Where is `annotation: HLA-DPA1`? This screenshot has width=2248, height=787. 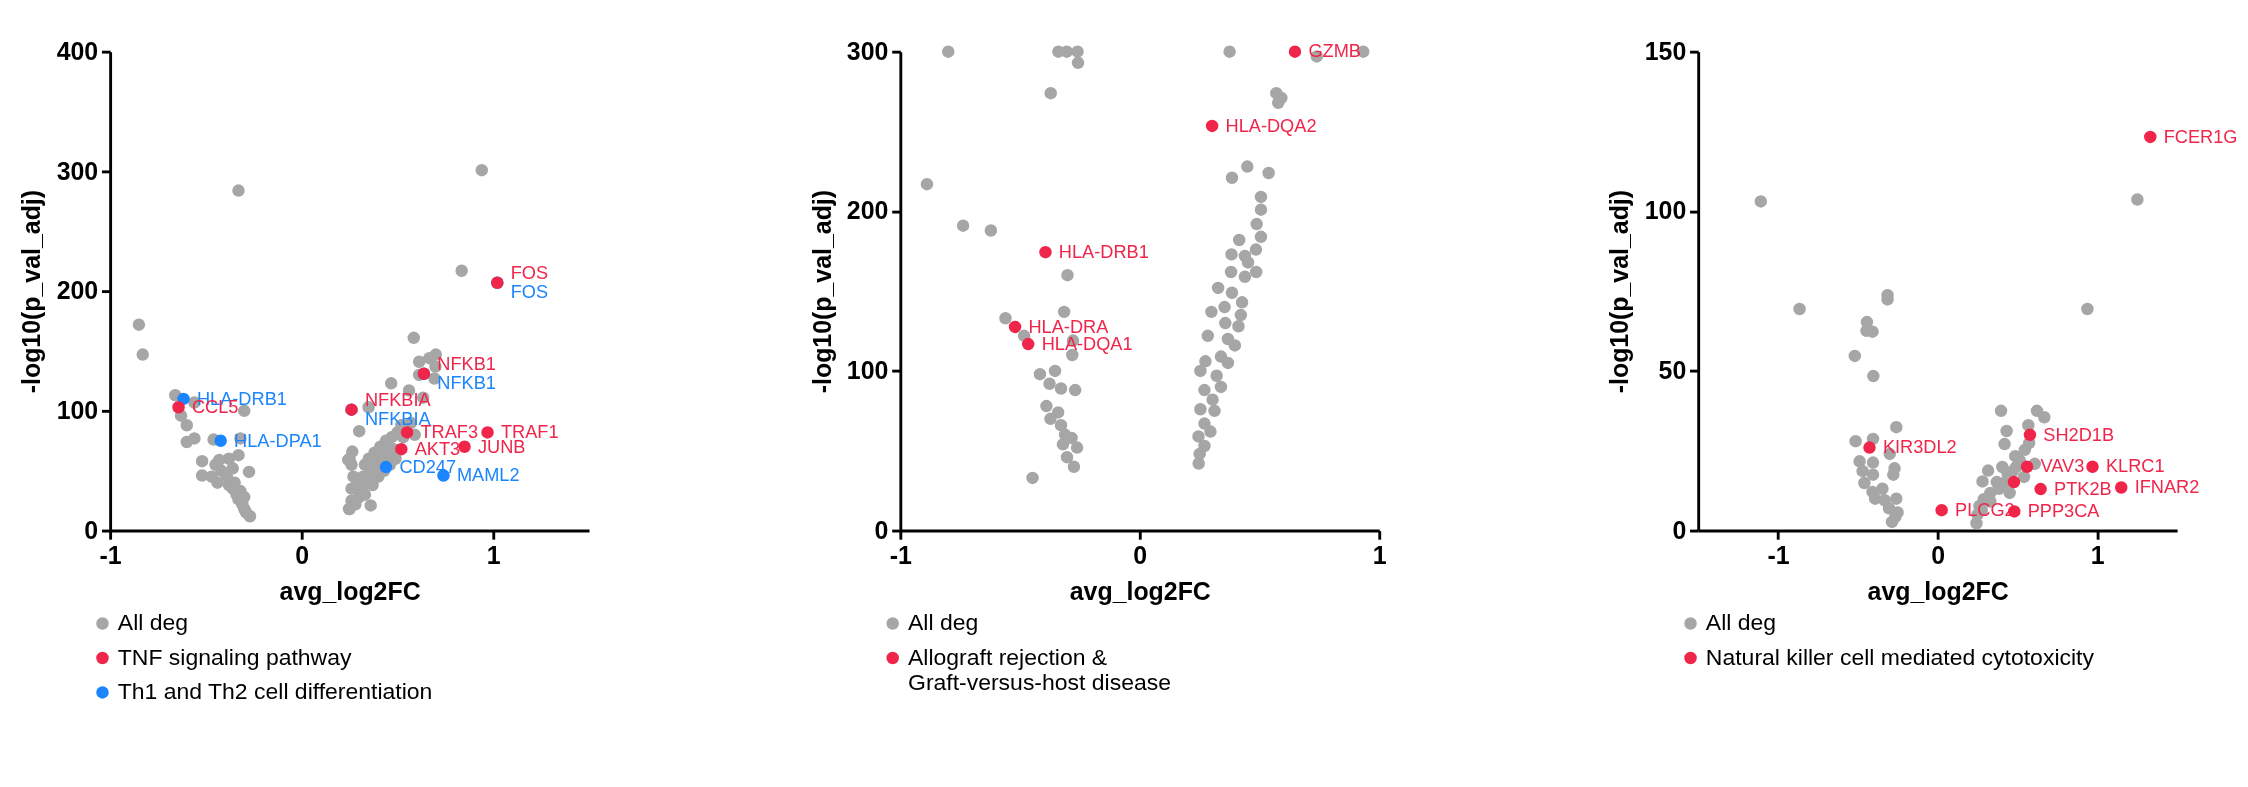
annotation: HLA-DPA1 is located at coordinates (278, 440).